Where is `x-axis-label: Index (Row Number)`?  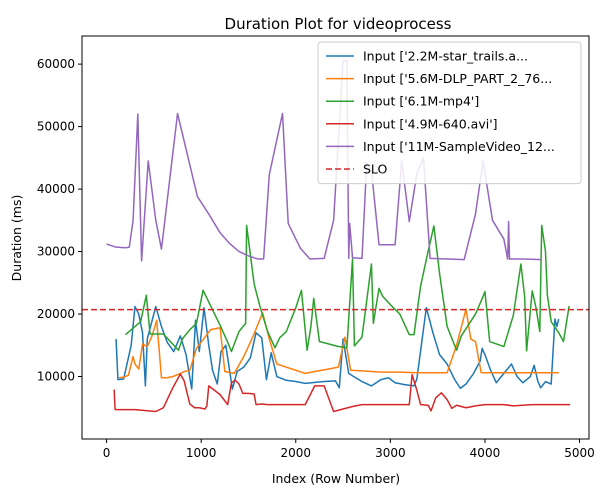 x-axis-label: Index (Row Number) is located at coordinates (336, 478).